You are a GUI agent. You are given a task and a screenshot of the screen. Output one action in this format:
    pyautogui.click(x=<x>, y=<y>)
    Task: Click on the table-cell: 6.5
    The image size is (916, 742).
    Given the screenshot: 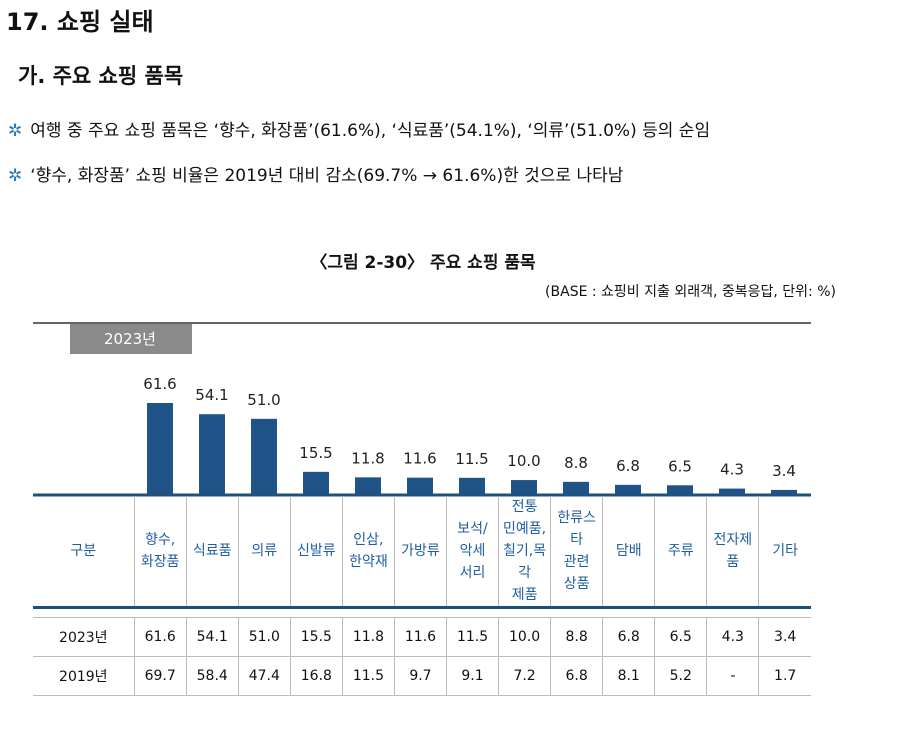 What is the action you would take?
    pyautogui.click(x=680, y=637)
    